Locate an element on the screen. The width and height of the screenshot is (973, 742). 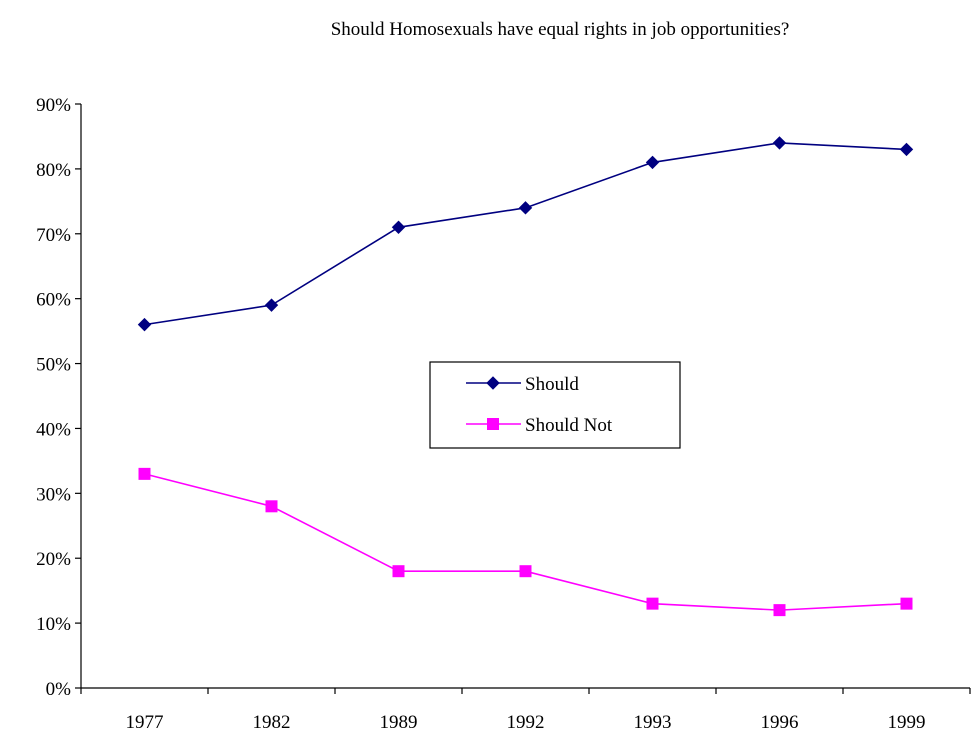
legend-box is located at coordinates (555, 405).